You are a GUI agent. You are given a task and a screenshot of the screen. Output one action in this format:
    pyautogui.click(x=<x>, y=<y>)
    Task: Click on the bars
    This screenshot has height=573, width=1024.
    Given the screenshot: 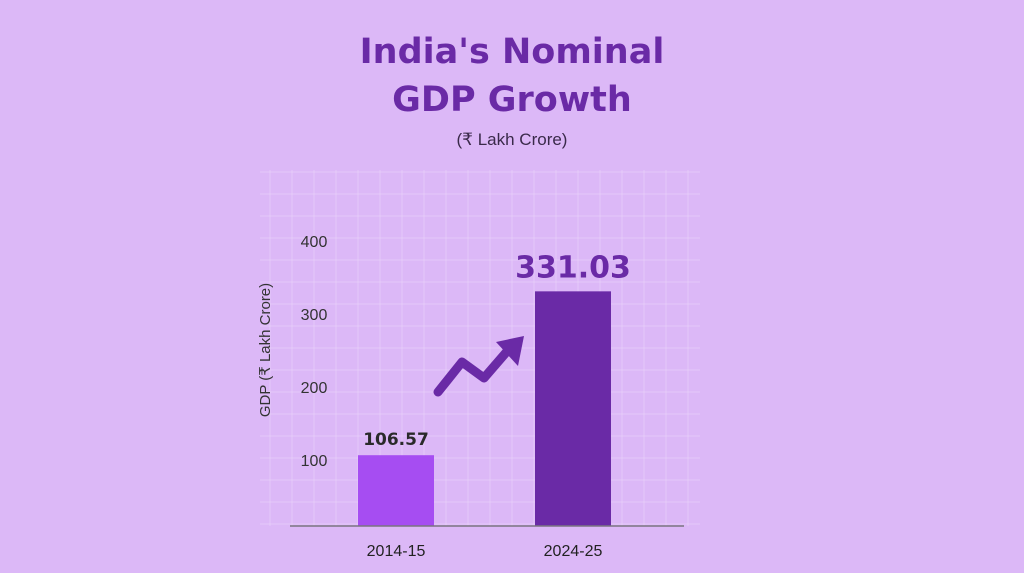 What is the action you would take?
    pyautogui.click(x=484, y=408)
    